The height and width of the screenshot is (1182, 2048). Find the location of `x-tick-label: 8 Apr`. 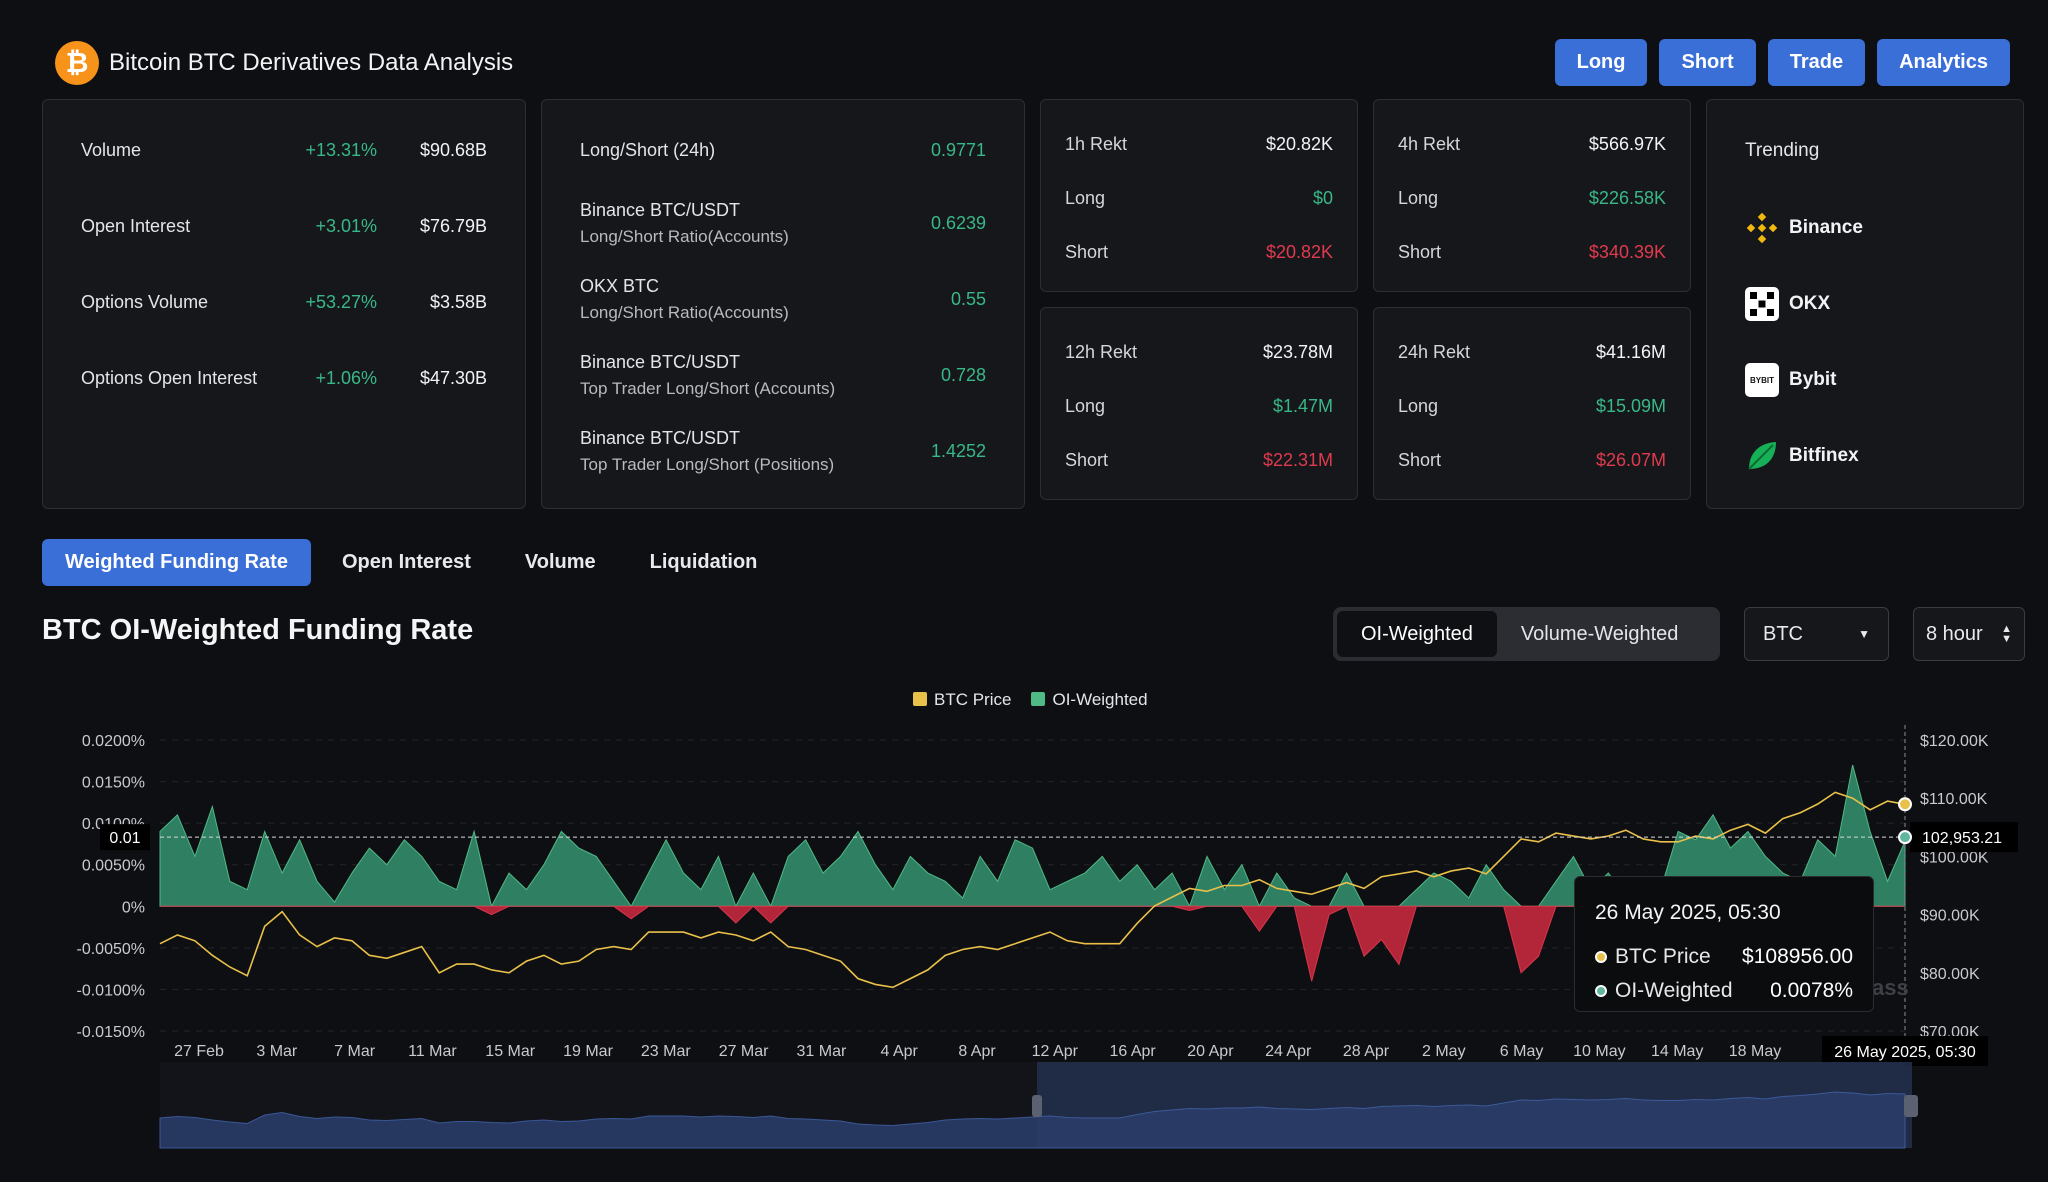

x-tick-label: 8 Apr is located at coordinates (977, 1051).